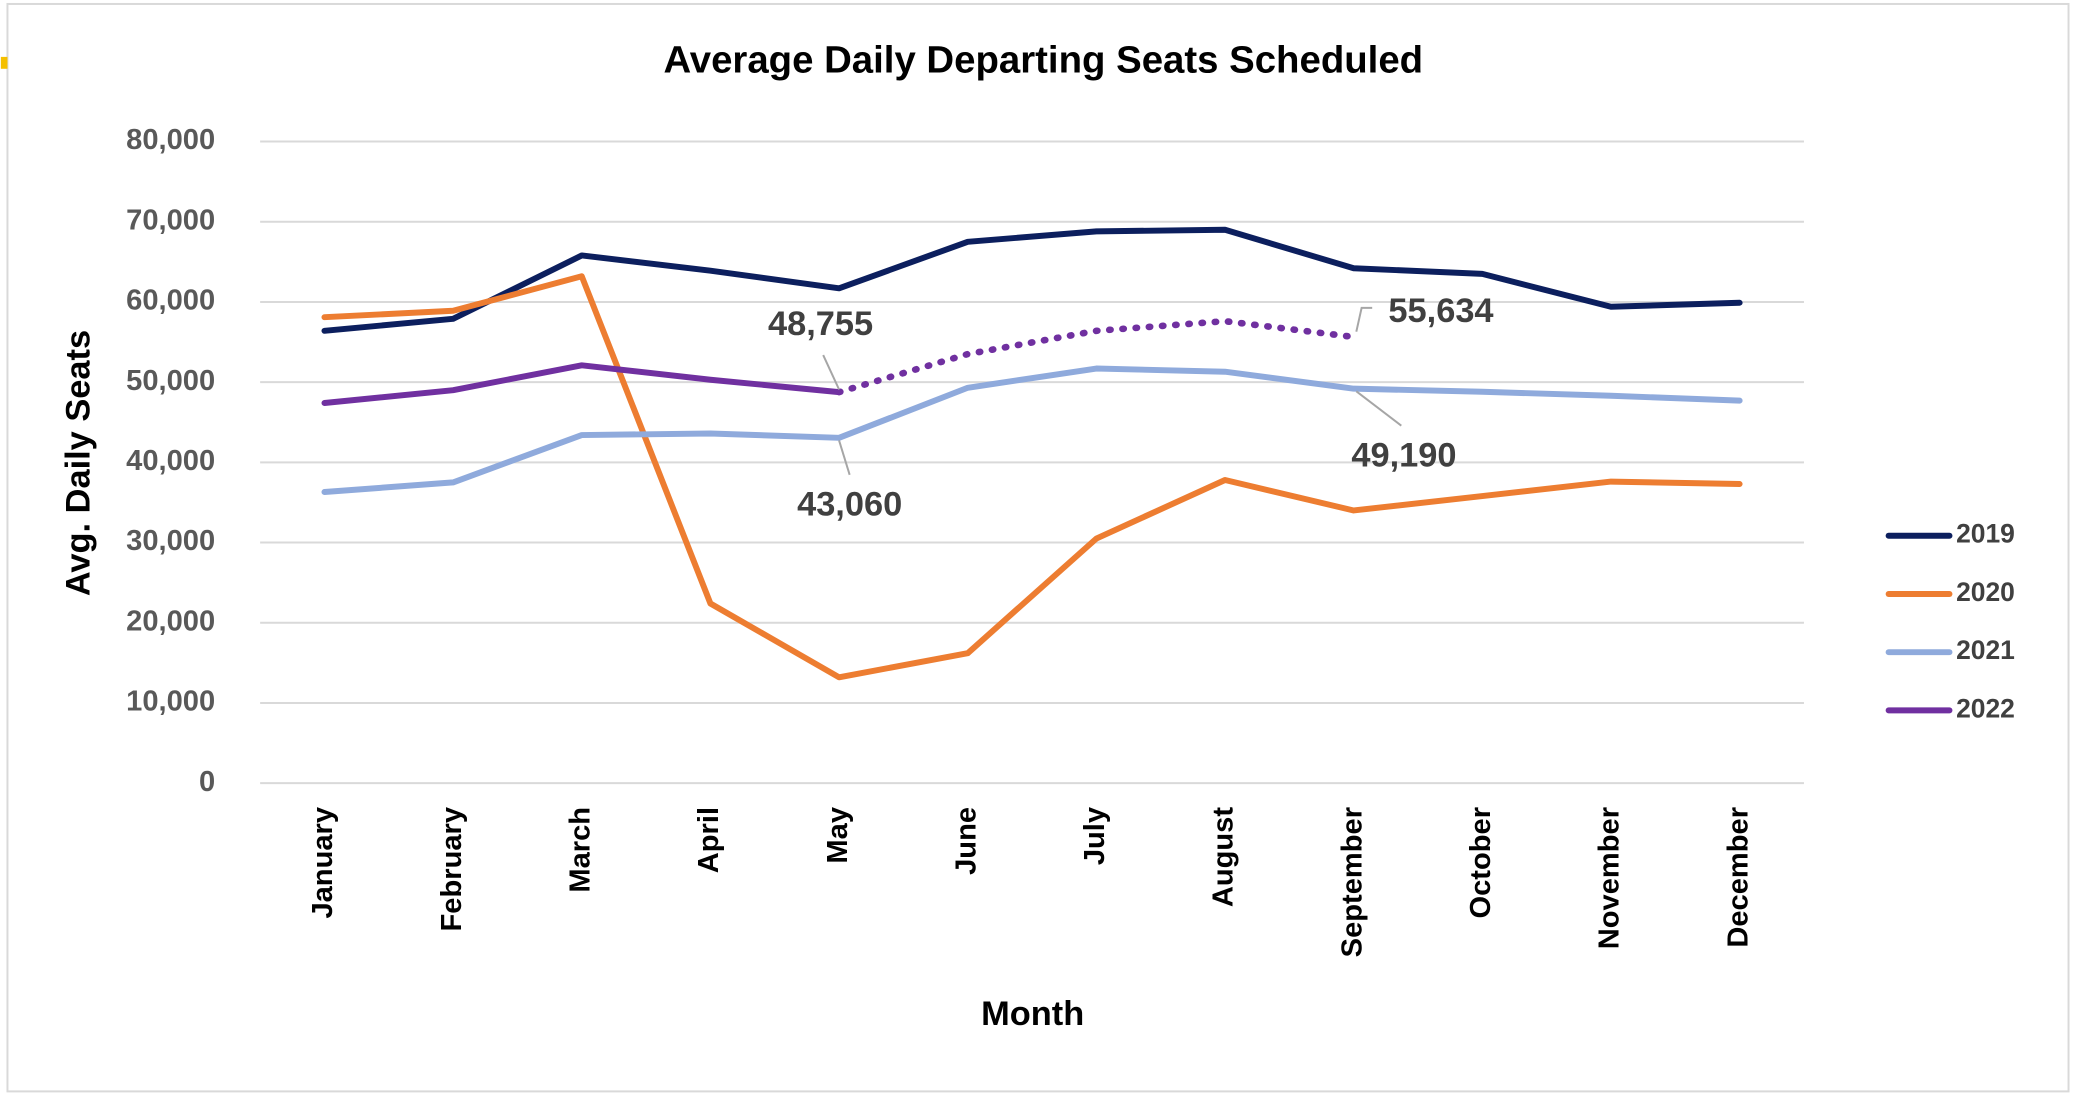  Describe the element at coordinates (838, 834) in the screenshot. I see `x-tick-label: May` at that location.